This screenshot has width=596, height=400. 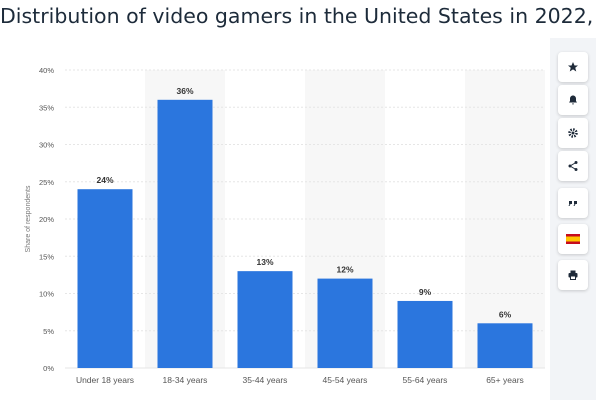 I want to click on y-tick-label: 0%, so click(x=48, y=368).